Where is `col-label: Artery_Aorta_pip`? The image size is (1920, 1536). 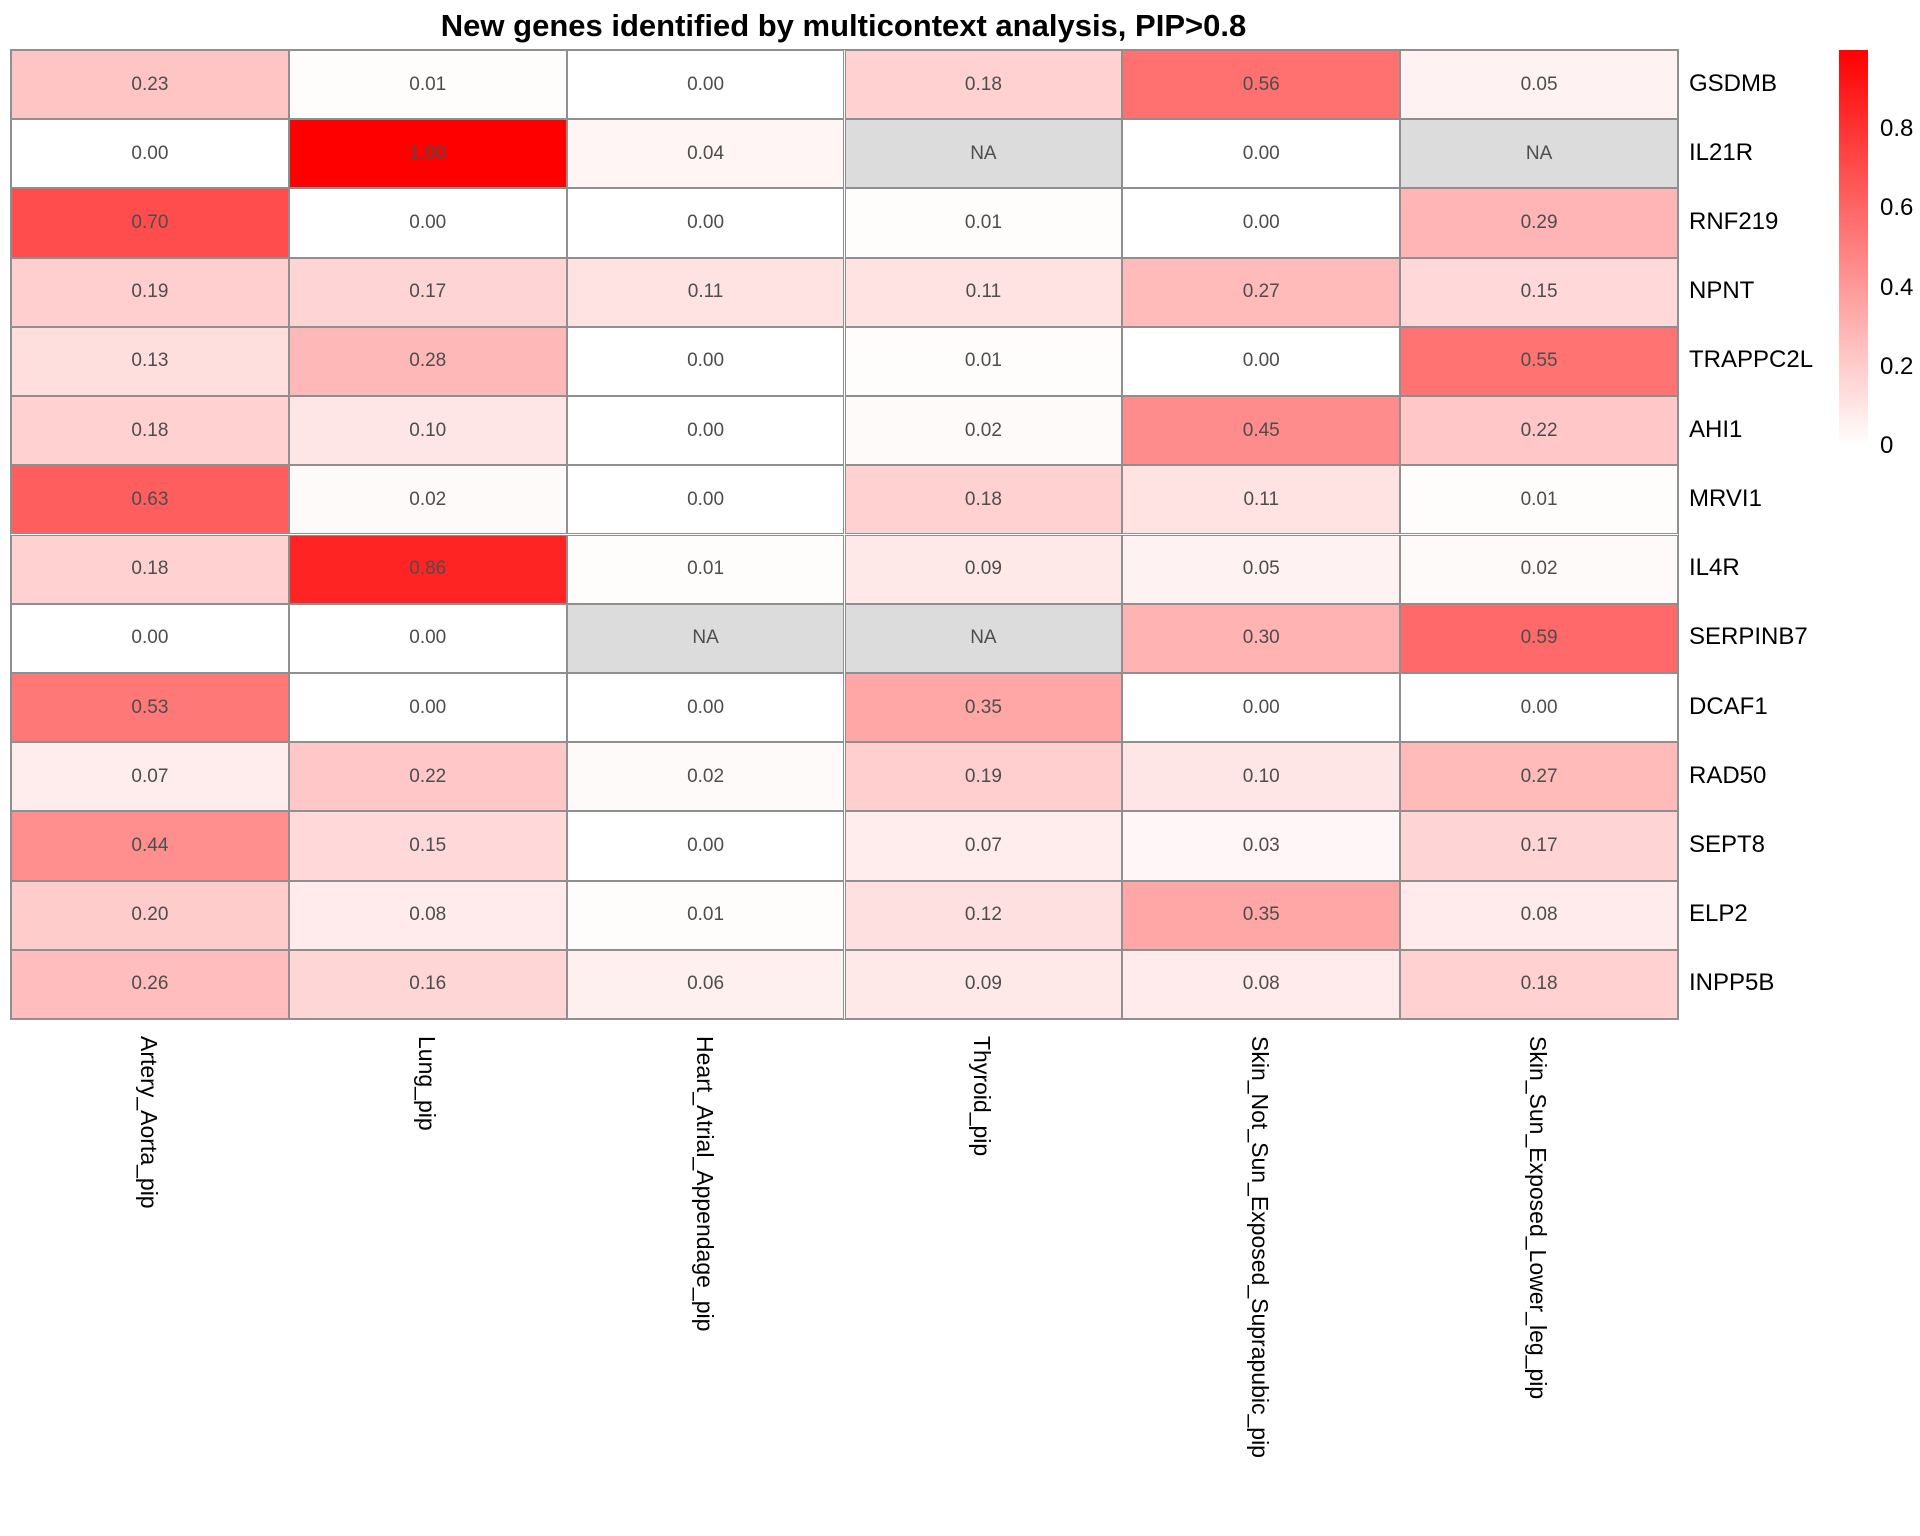
col-label: Artery_Aorta_pip is located at coordinates (148, 1122).